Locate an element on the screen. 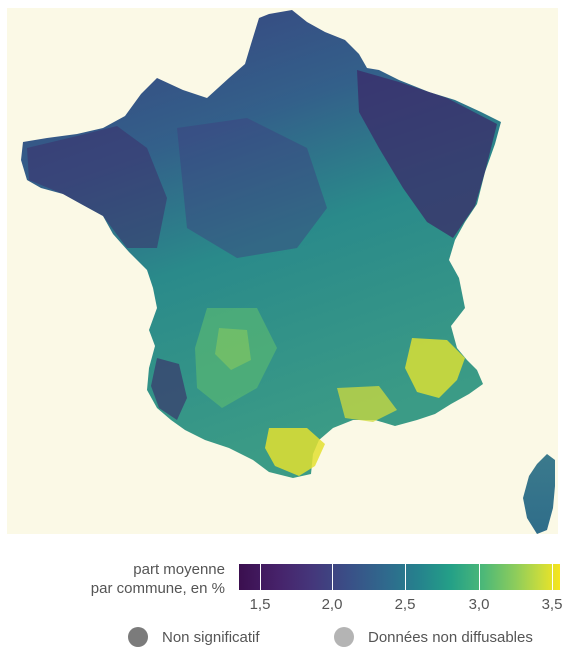 The width and height of the screenshot is (570, 661). region-northeast-dark is located at coordinates (427, 154).